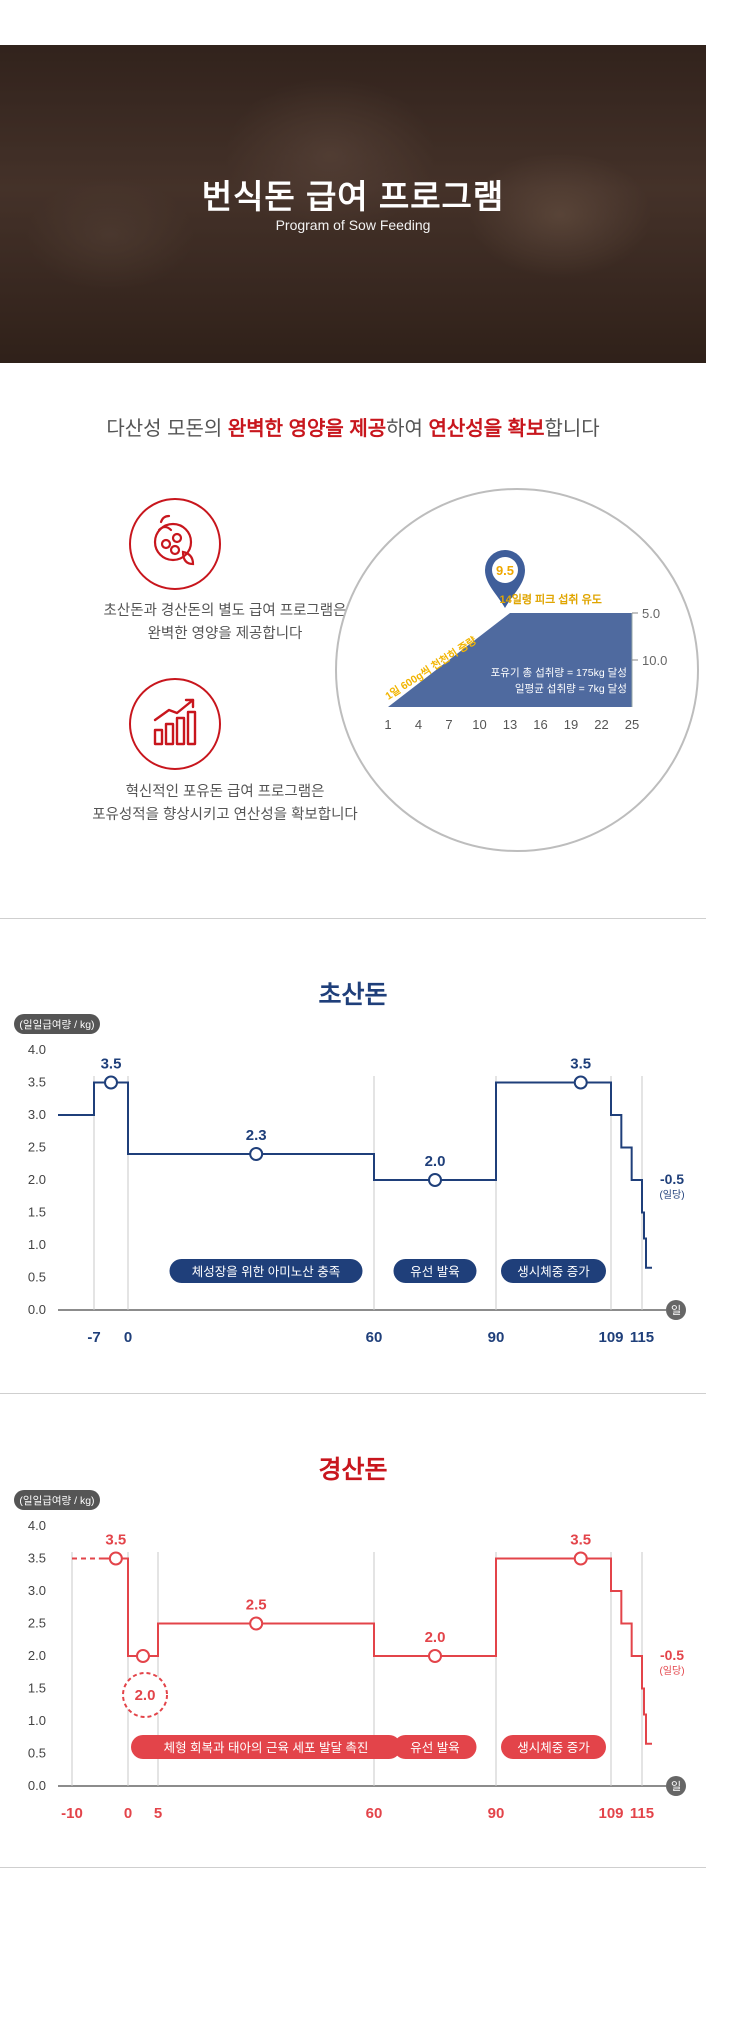 The width and height of the screenshot is (750, 2028). Describe the element at coordinates (407, 429) in the screenshot. I see `headline-part: 하여` at that location.